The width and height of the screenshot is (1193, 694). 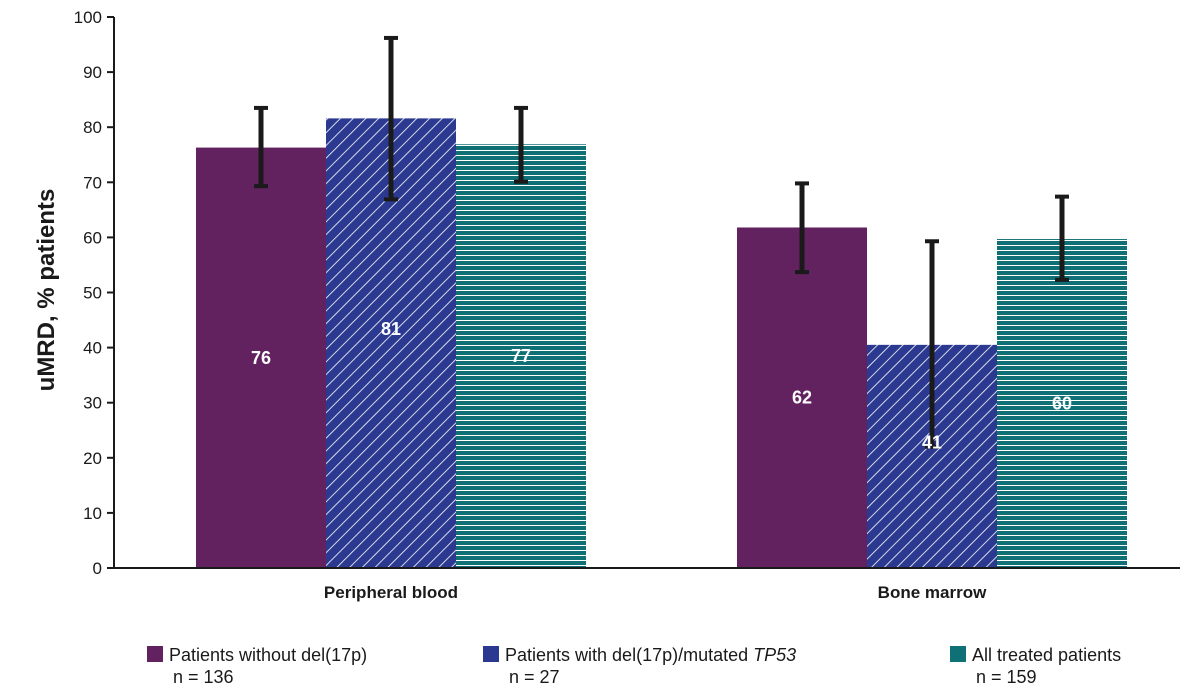 What do you see at coordinates (629, 655) in the screenshot?
I see `legend-label: Patients with del(17p)/mutated` at bounding box center [629, 655].